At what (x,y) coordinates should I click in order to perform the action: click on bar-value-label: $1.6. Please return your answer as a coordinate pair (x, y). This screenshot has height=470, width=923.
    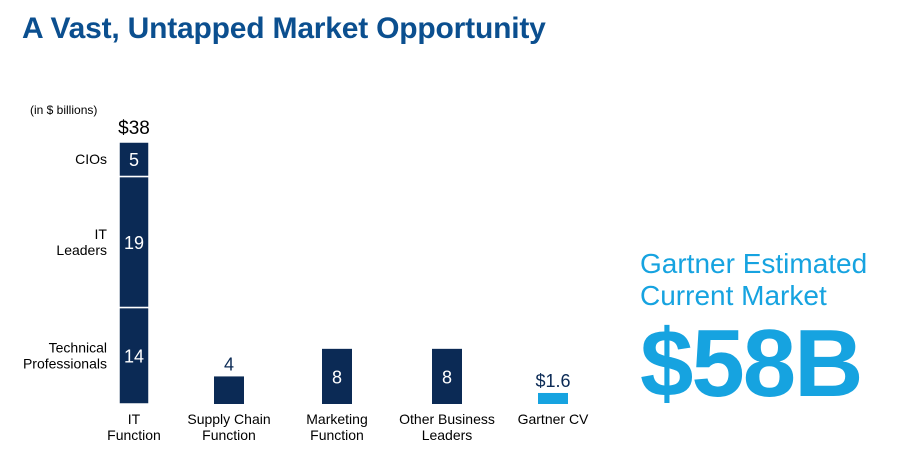
    Looking at the image, I should click on (552, 381).